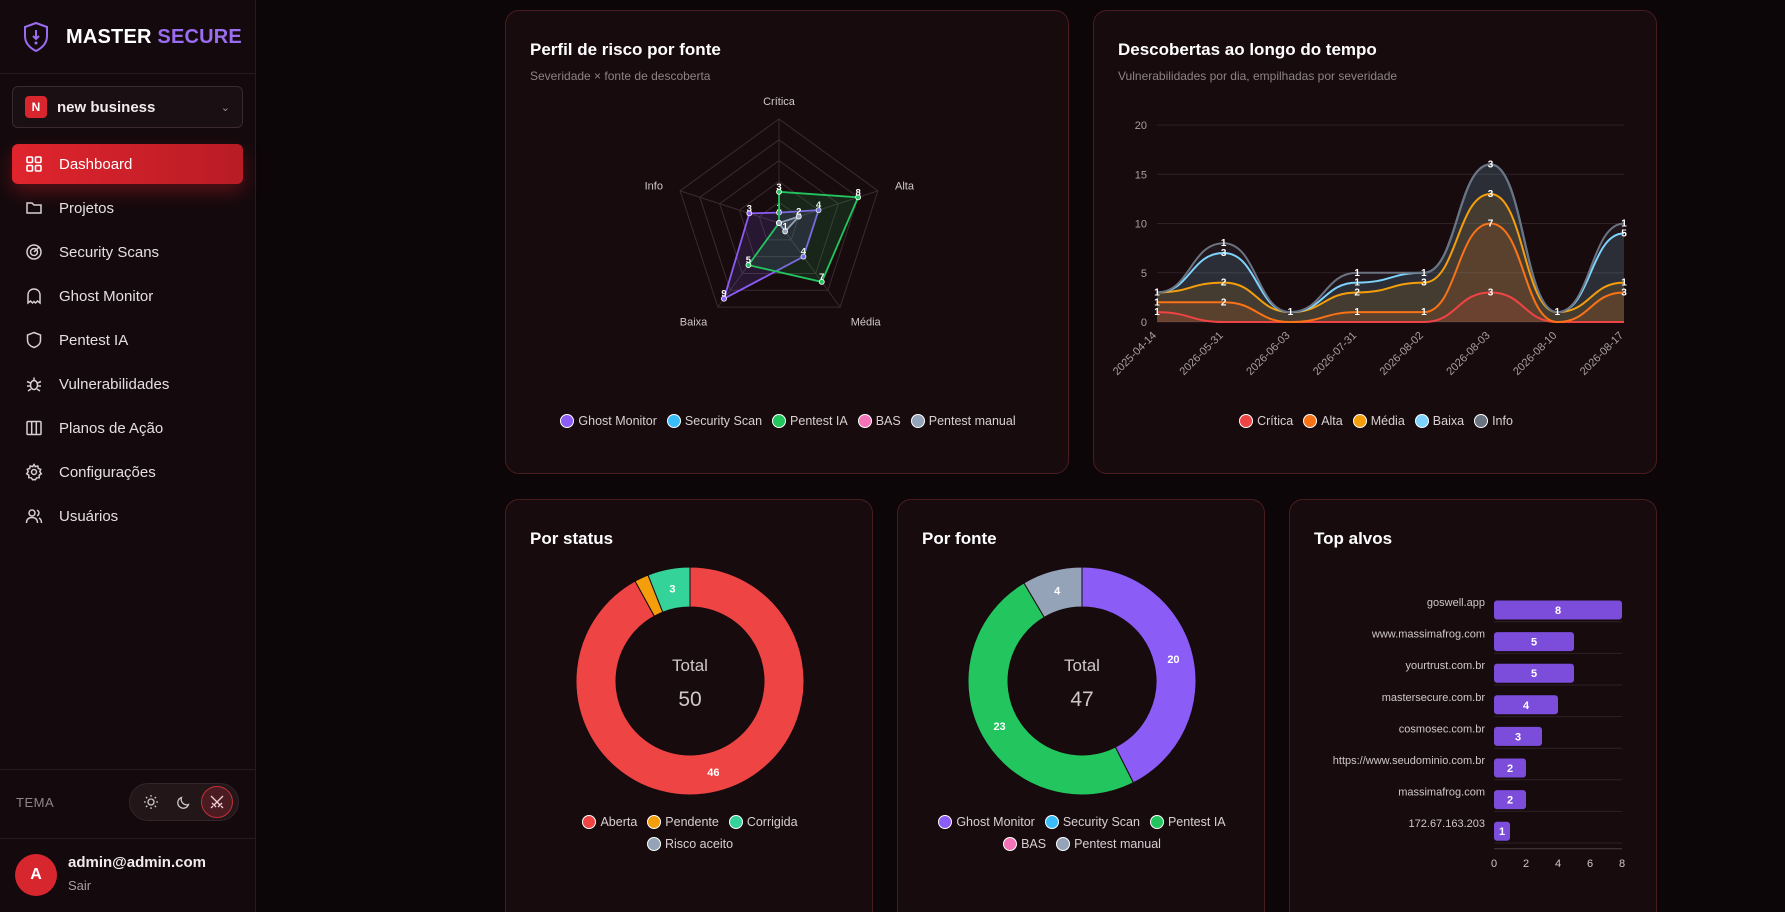 The image size is (1785, 912). Describe the element at coordinates (94, 340) in the screenshot. I see `nav-item-label: Pentest IA` at that location.